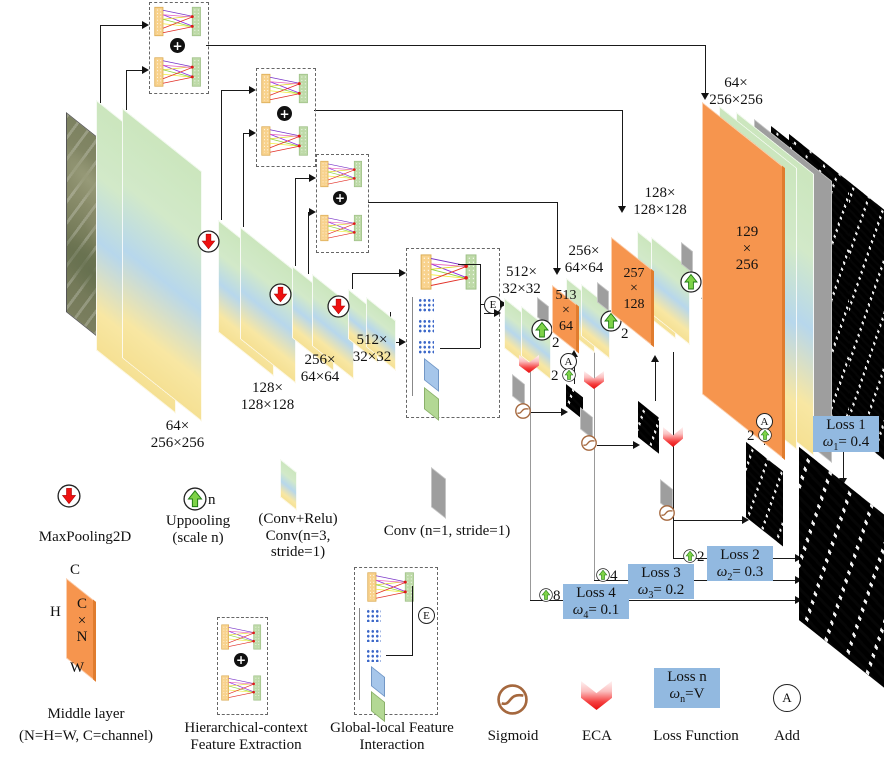  Describe the element at coordinates (85, 537) in the screenshot. I see `legend-maxpool-label: MaxPooling2D` at that location.